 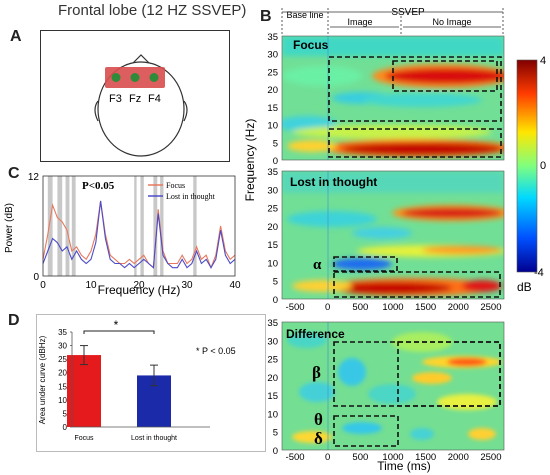 I want to click on electrode-label: F3, so click(x=115, y=99).